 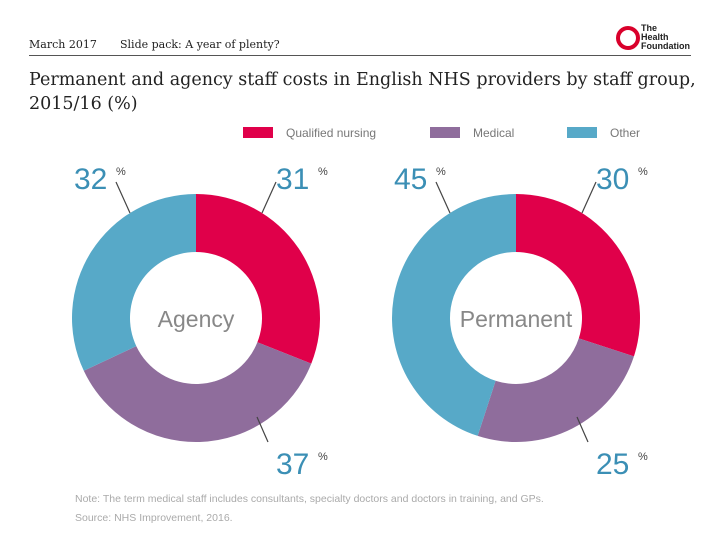 I want to click on logo-line-3: Foundation, so click(x=665, y=46).